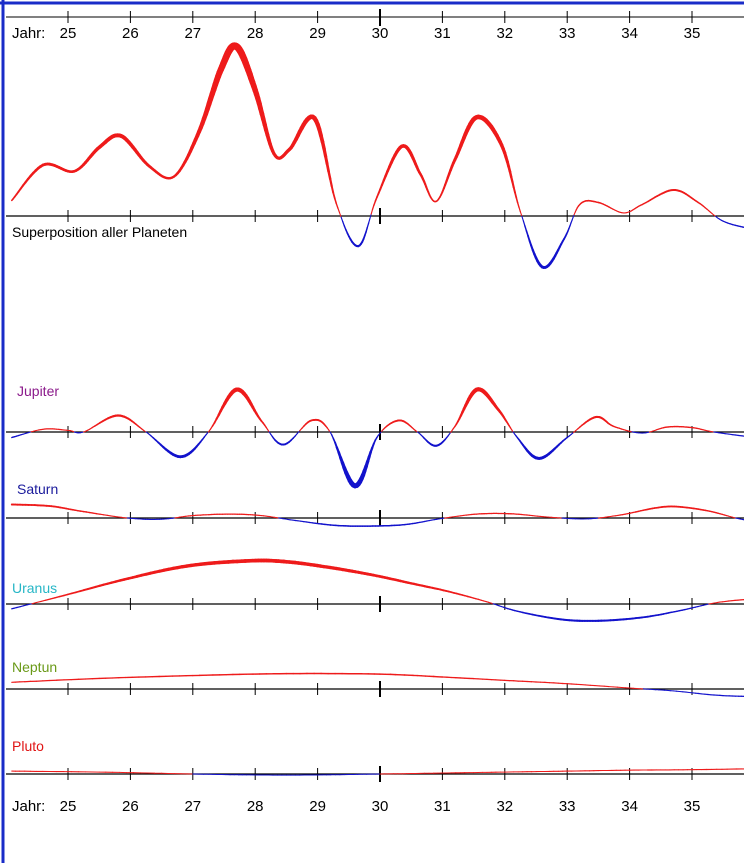 The width and height of the screenshot is (744, 863). What do you see at coordinates (504, 33) in the screenshot?
I see `top-axis-tick-label: 32` at bounding box center [504, 33].